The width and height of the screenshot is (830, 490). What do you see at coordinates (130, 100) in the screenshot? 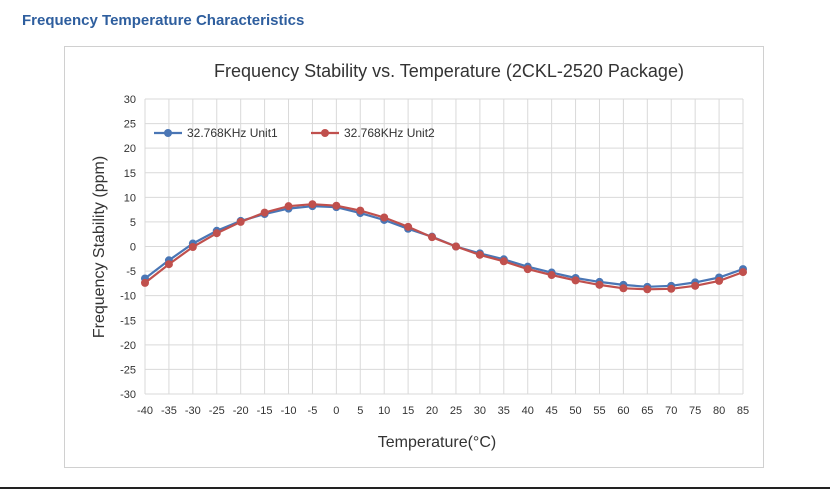
I see `y-tick-label: 30` at bounding box center [130, 100].